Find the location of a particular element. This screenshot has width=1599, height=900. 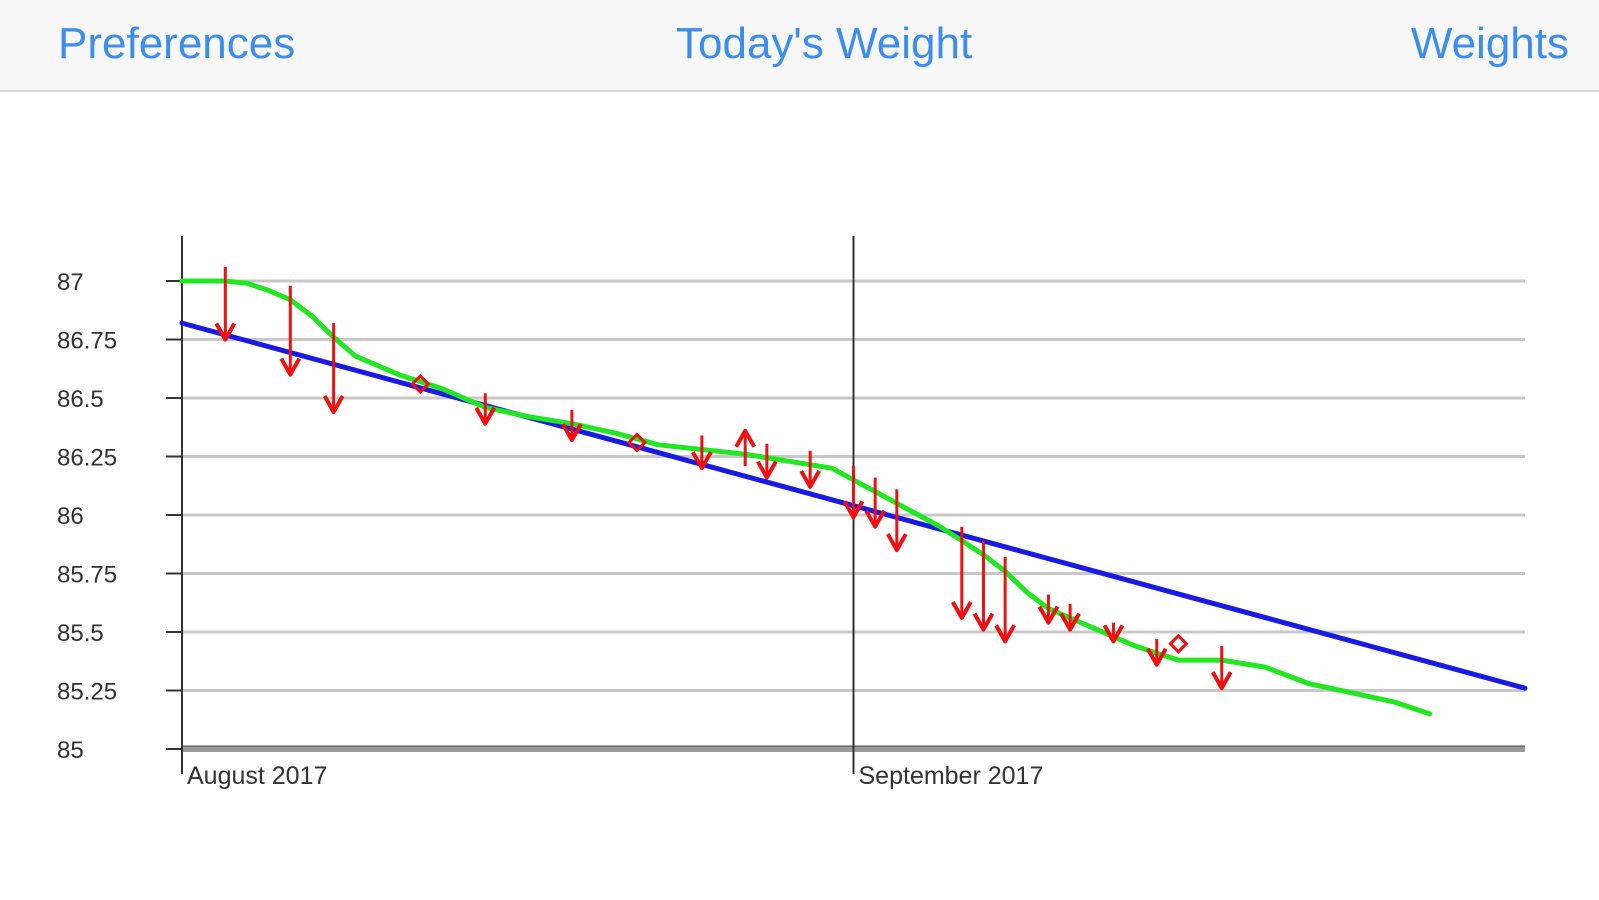

x-month-label: September 2017 is located at coordinates (951, 776).